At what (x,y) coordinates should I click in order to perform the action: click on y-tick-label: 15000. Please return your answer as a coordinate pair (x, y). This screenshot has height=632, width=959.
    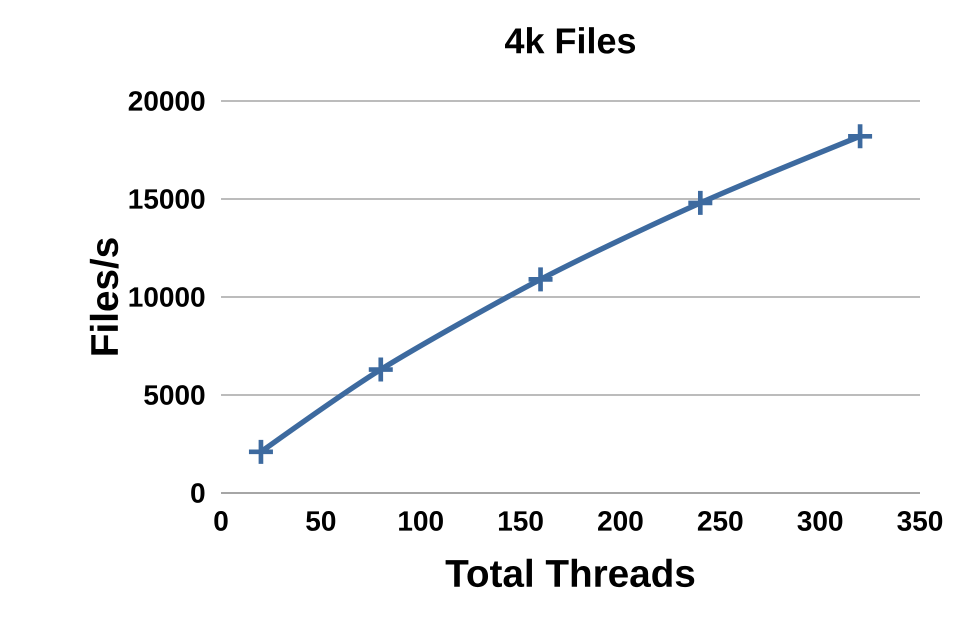
    Looking at the image, I should click on (167, 199).